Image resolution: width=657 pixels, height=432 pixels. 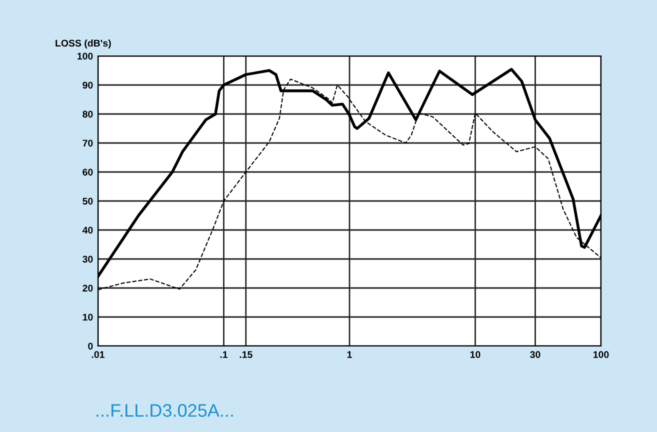 What do you see at coordinates (87, 172) in the screenshot?
I see `y-tick-label: 60` at bounding box center [87, 172].